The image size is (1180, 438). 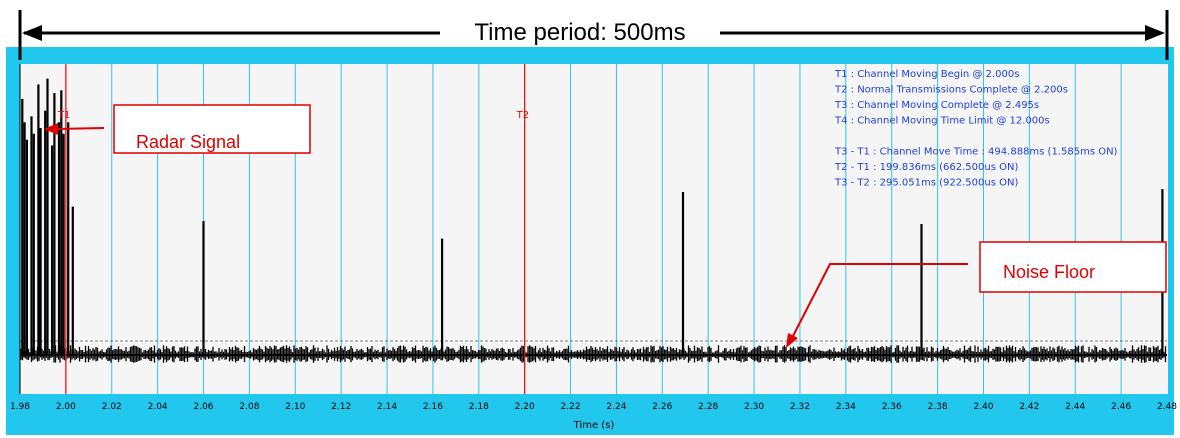 I want to click on annotation-line: T3 - T2 : 295.051ms (922.500us ON), so click(x=926, y=183).